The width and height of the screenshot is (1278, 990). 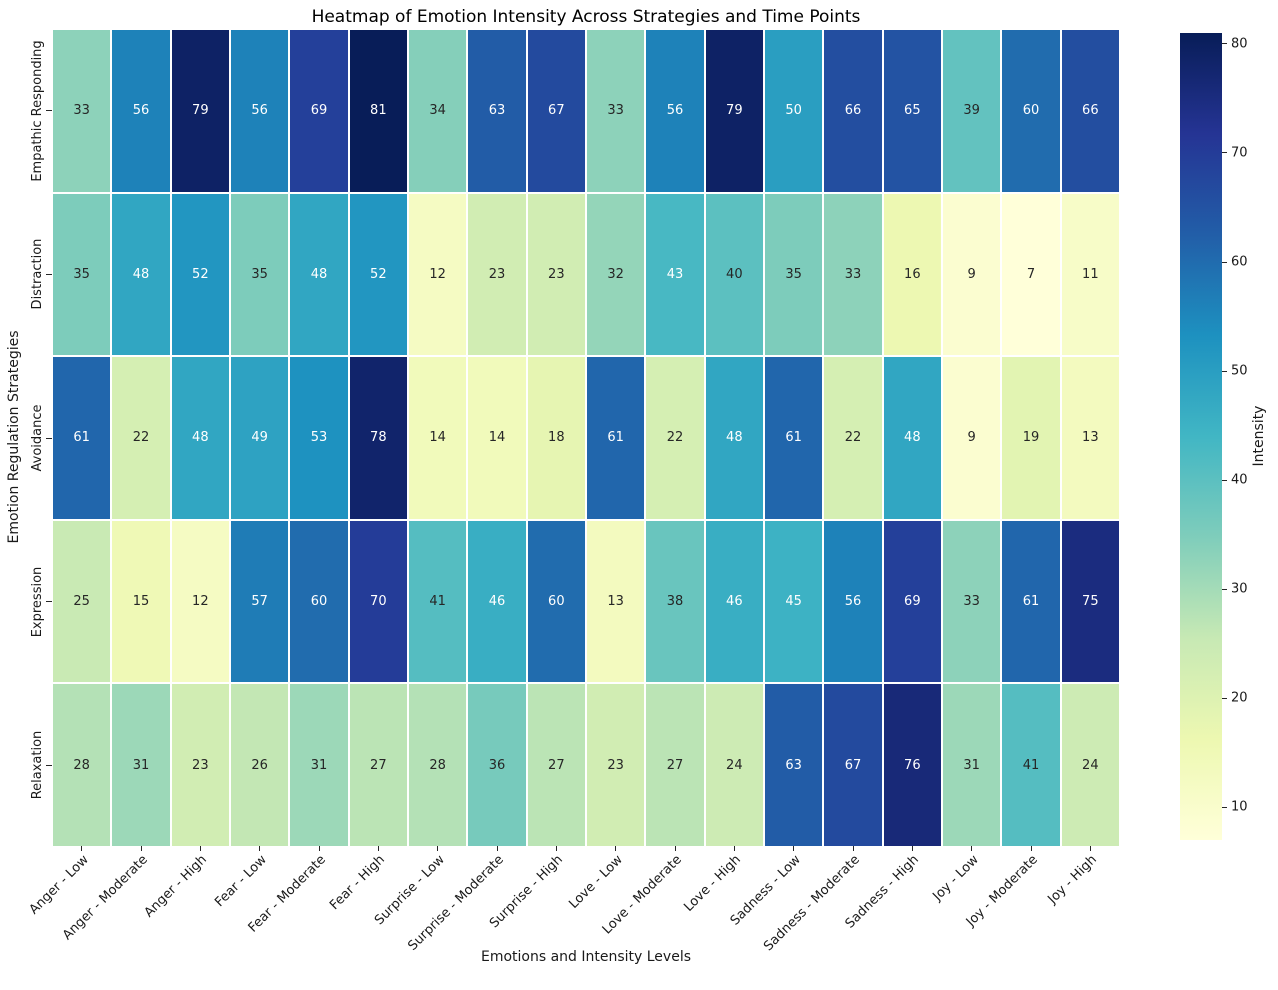 I want to click on y-tick-label: Distraction, so click(x=37, y=274).